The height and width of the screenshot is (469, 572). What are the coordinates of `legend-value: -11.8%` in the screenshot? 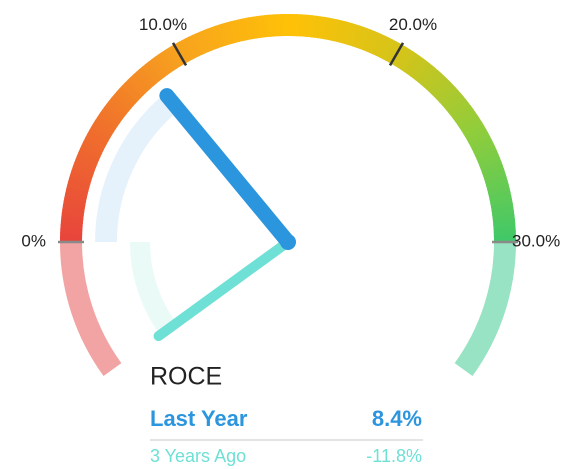 It's located at (394, 456).